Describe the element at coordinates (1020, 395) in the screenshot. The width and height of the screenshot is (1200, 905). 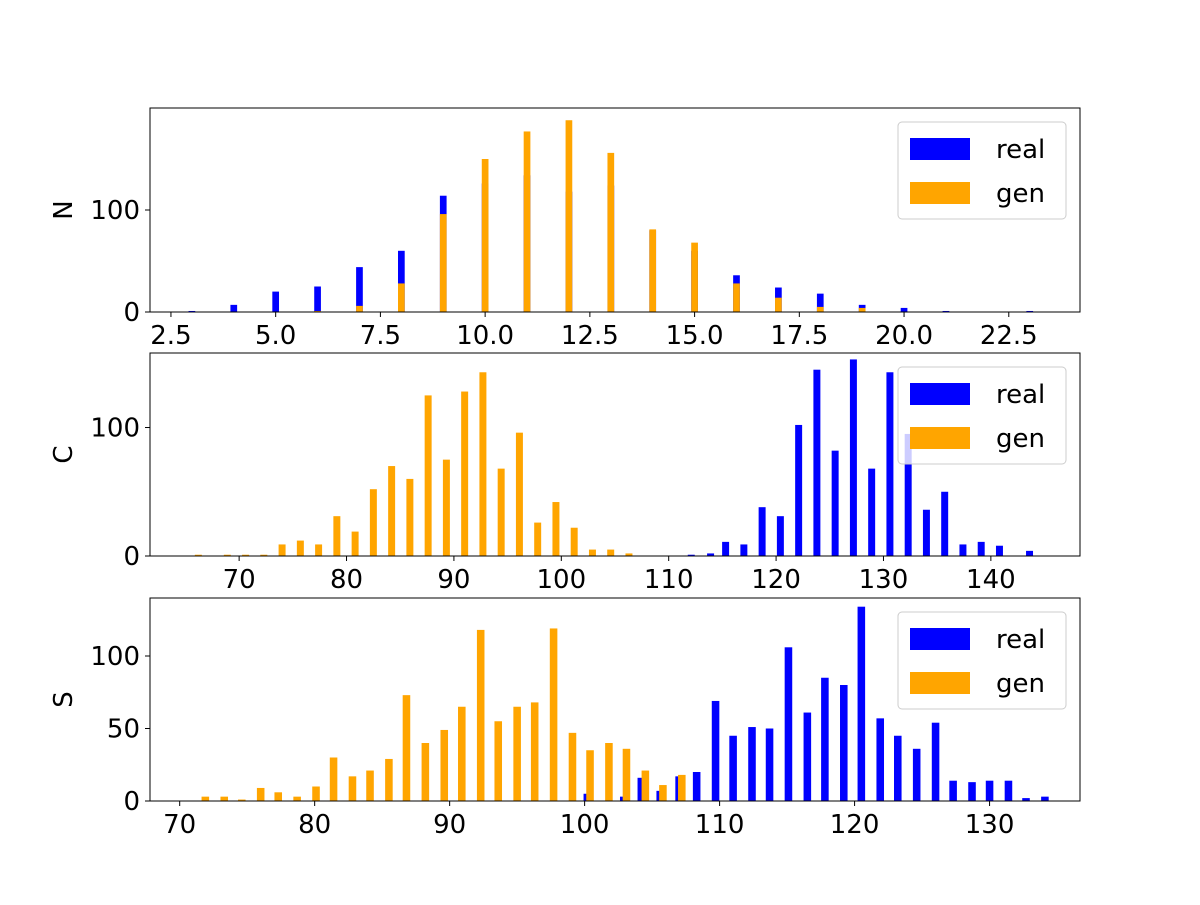
I see `legend-label-real: real` at that location.